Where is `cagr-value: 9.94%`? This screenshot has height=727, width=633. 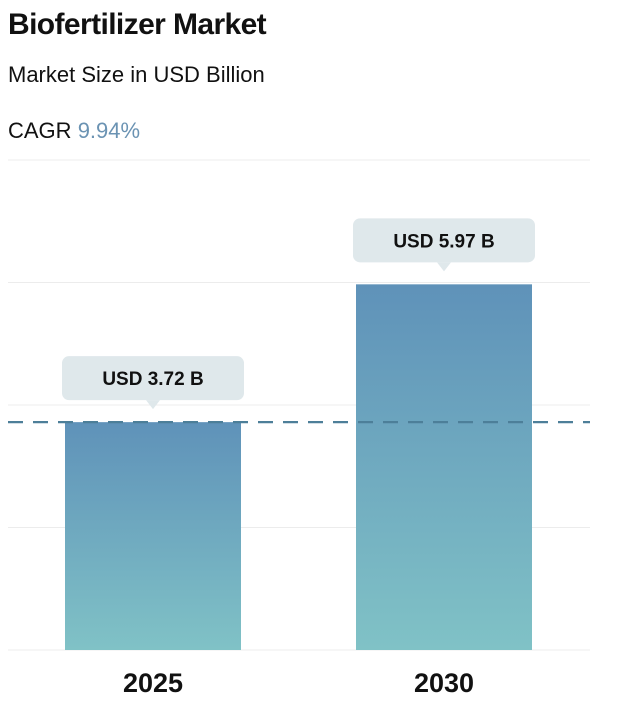
cagr-value: 9.94% is located at coordinates (109, 130).